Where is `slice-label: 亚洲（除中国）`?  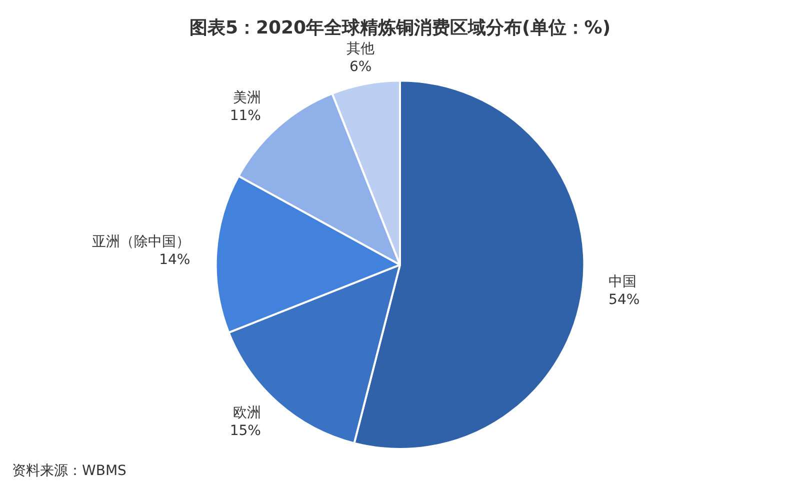 slice-label: 亚洲（除中国） is located at coordinates (141, 242).